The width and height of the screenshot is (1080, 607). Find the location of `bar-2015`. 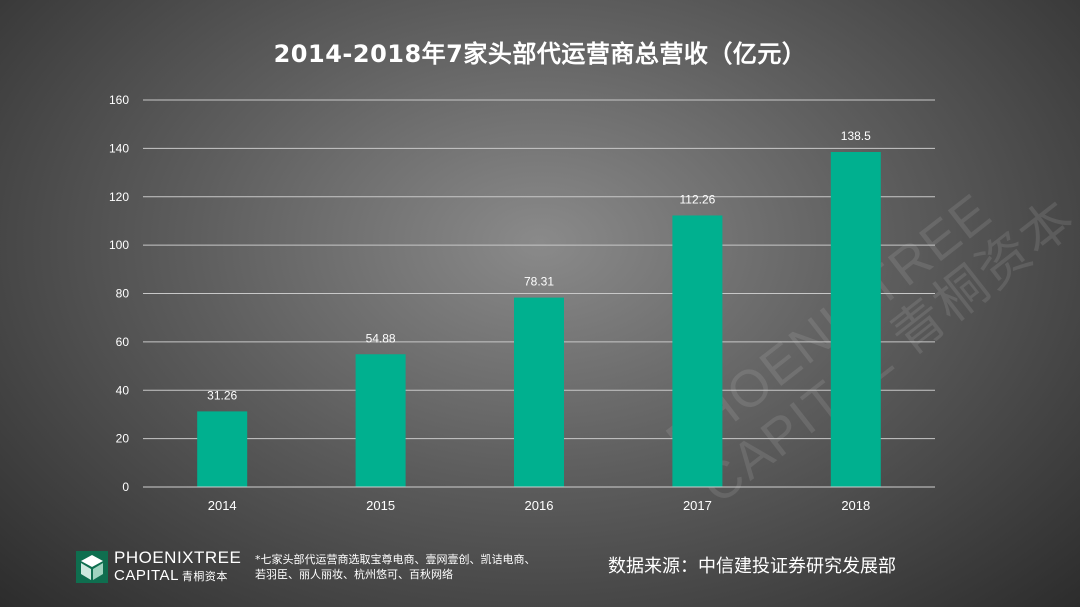

bar-2015 is located at coordinates (380, 420).